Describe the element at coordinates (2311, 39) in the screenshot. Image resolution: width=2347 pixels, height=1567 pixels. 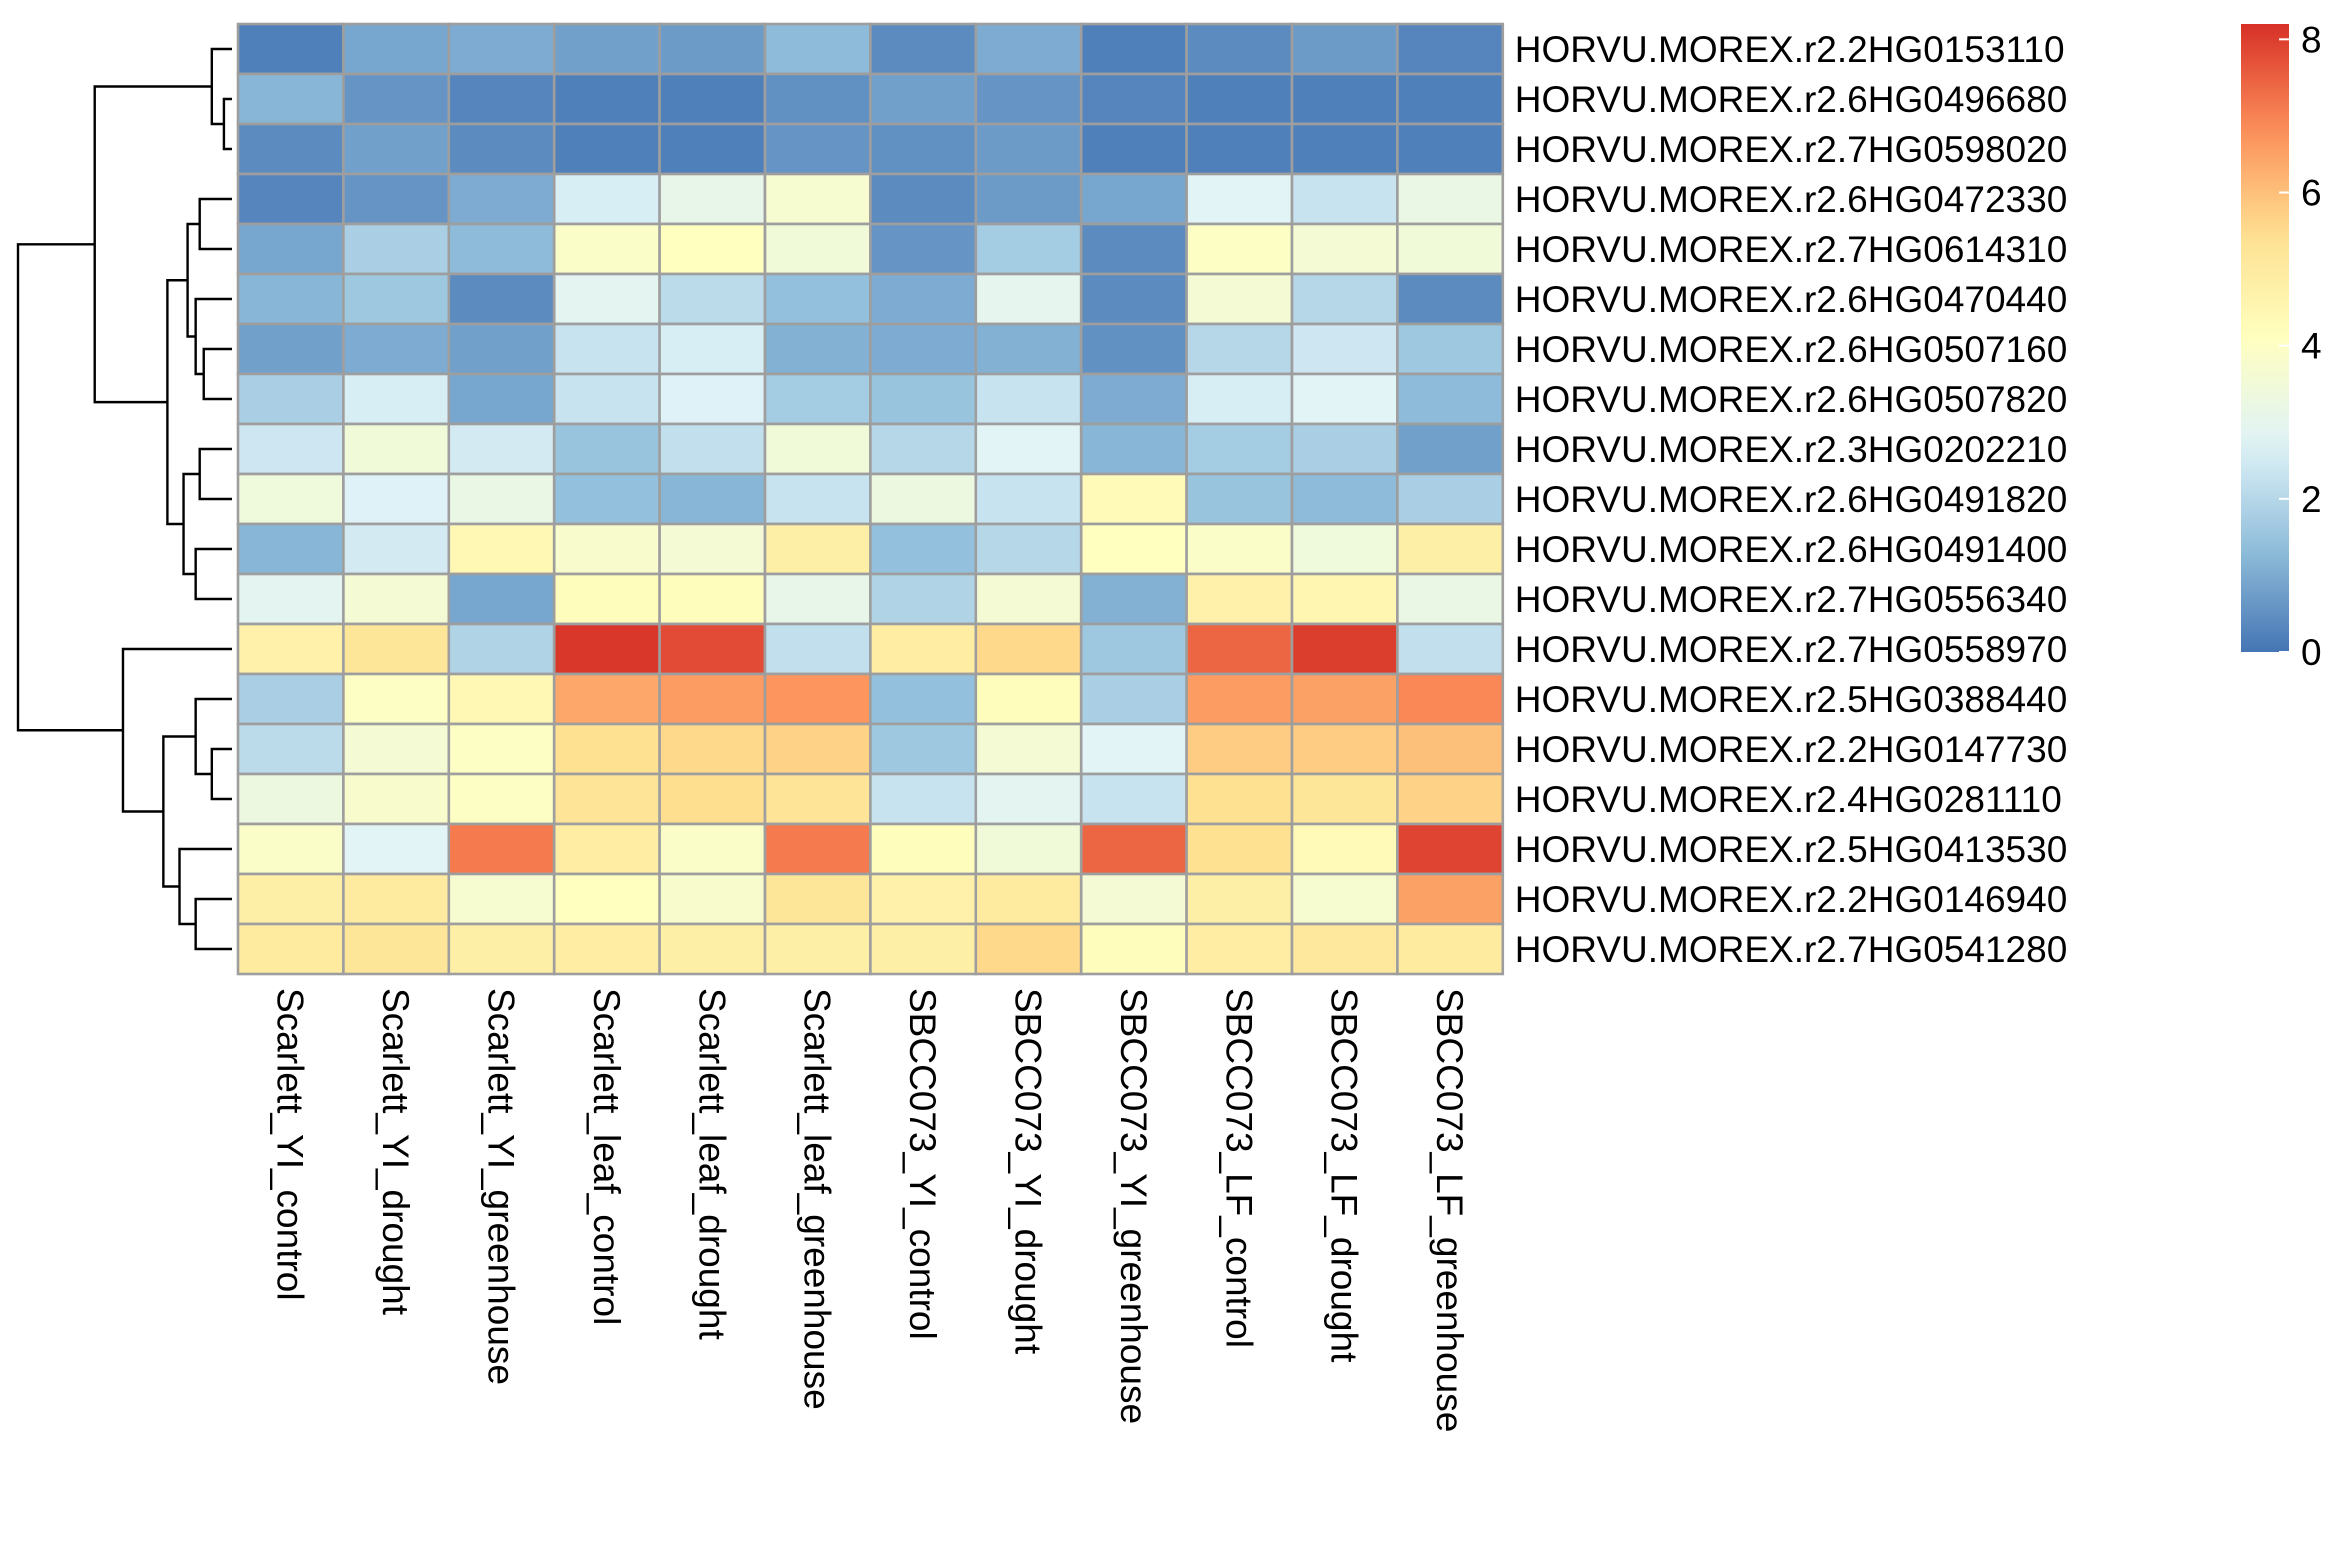
I see `color-legend-tick-label: 8` at that location.